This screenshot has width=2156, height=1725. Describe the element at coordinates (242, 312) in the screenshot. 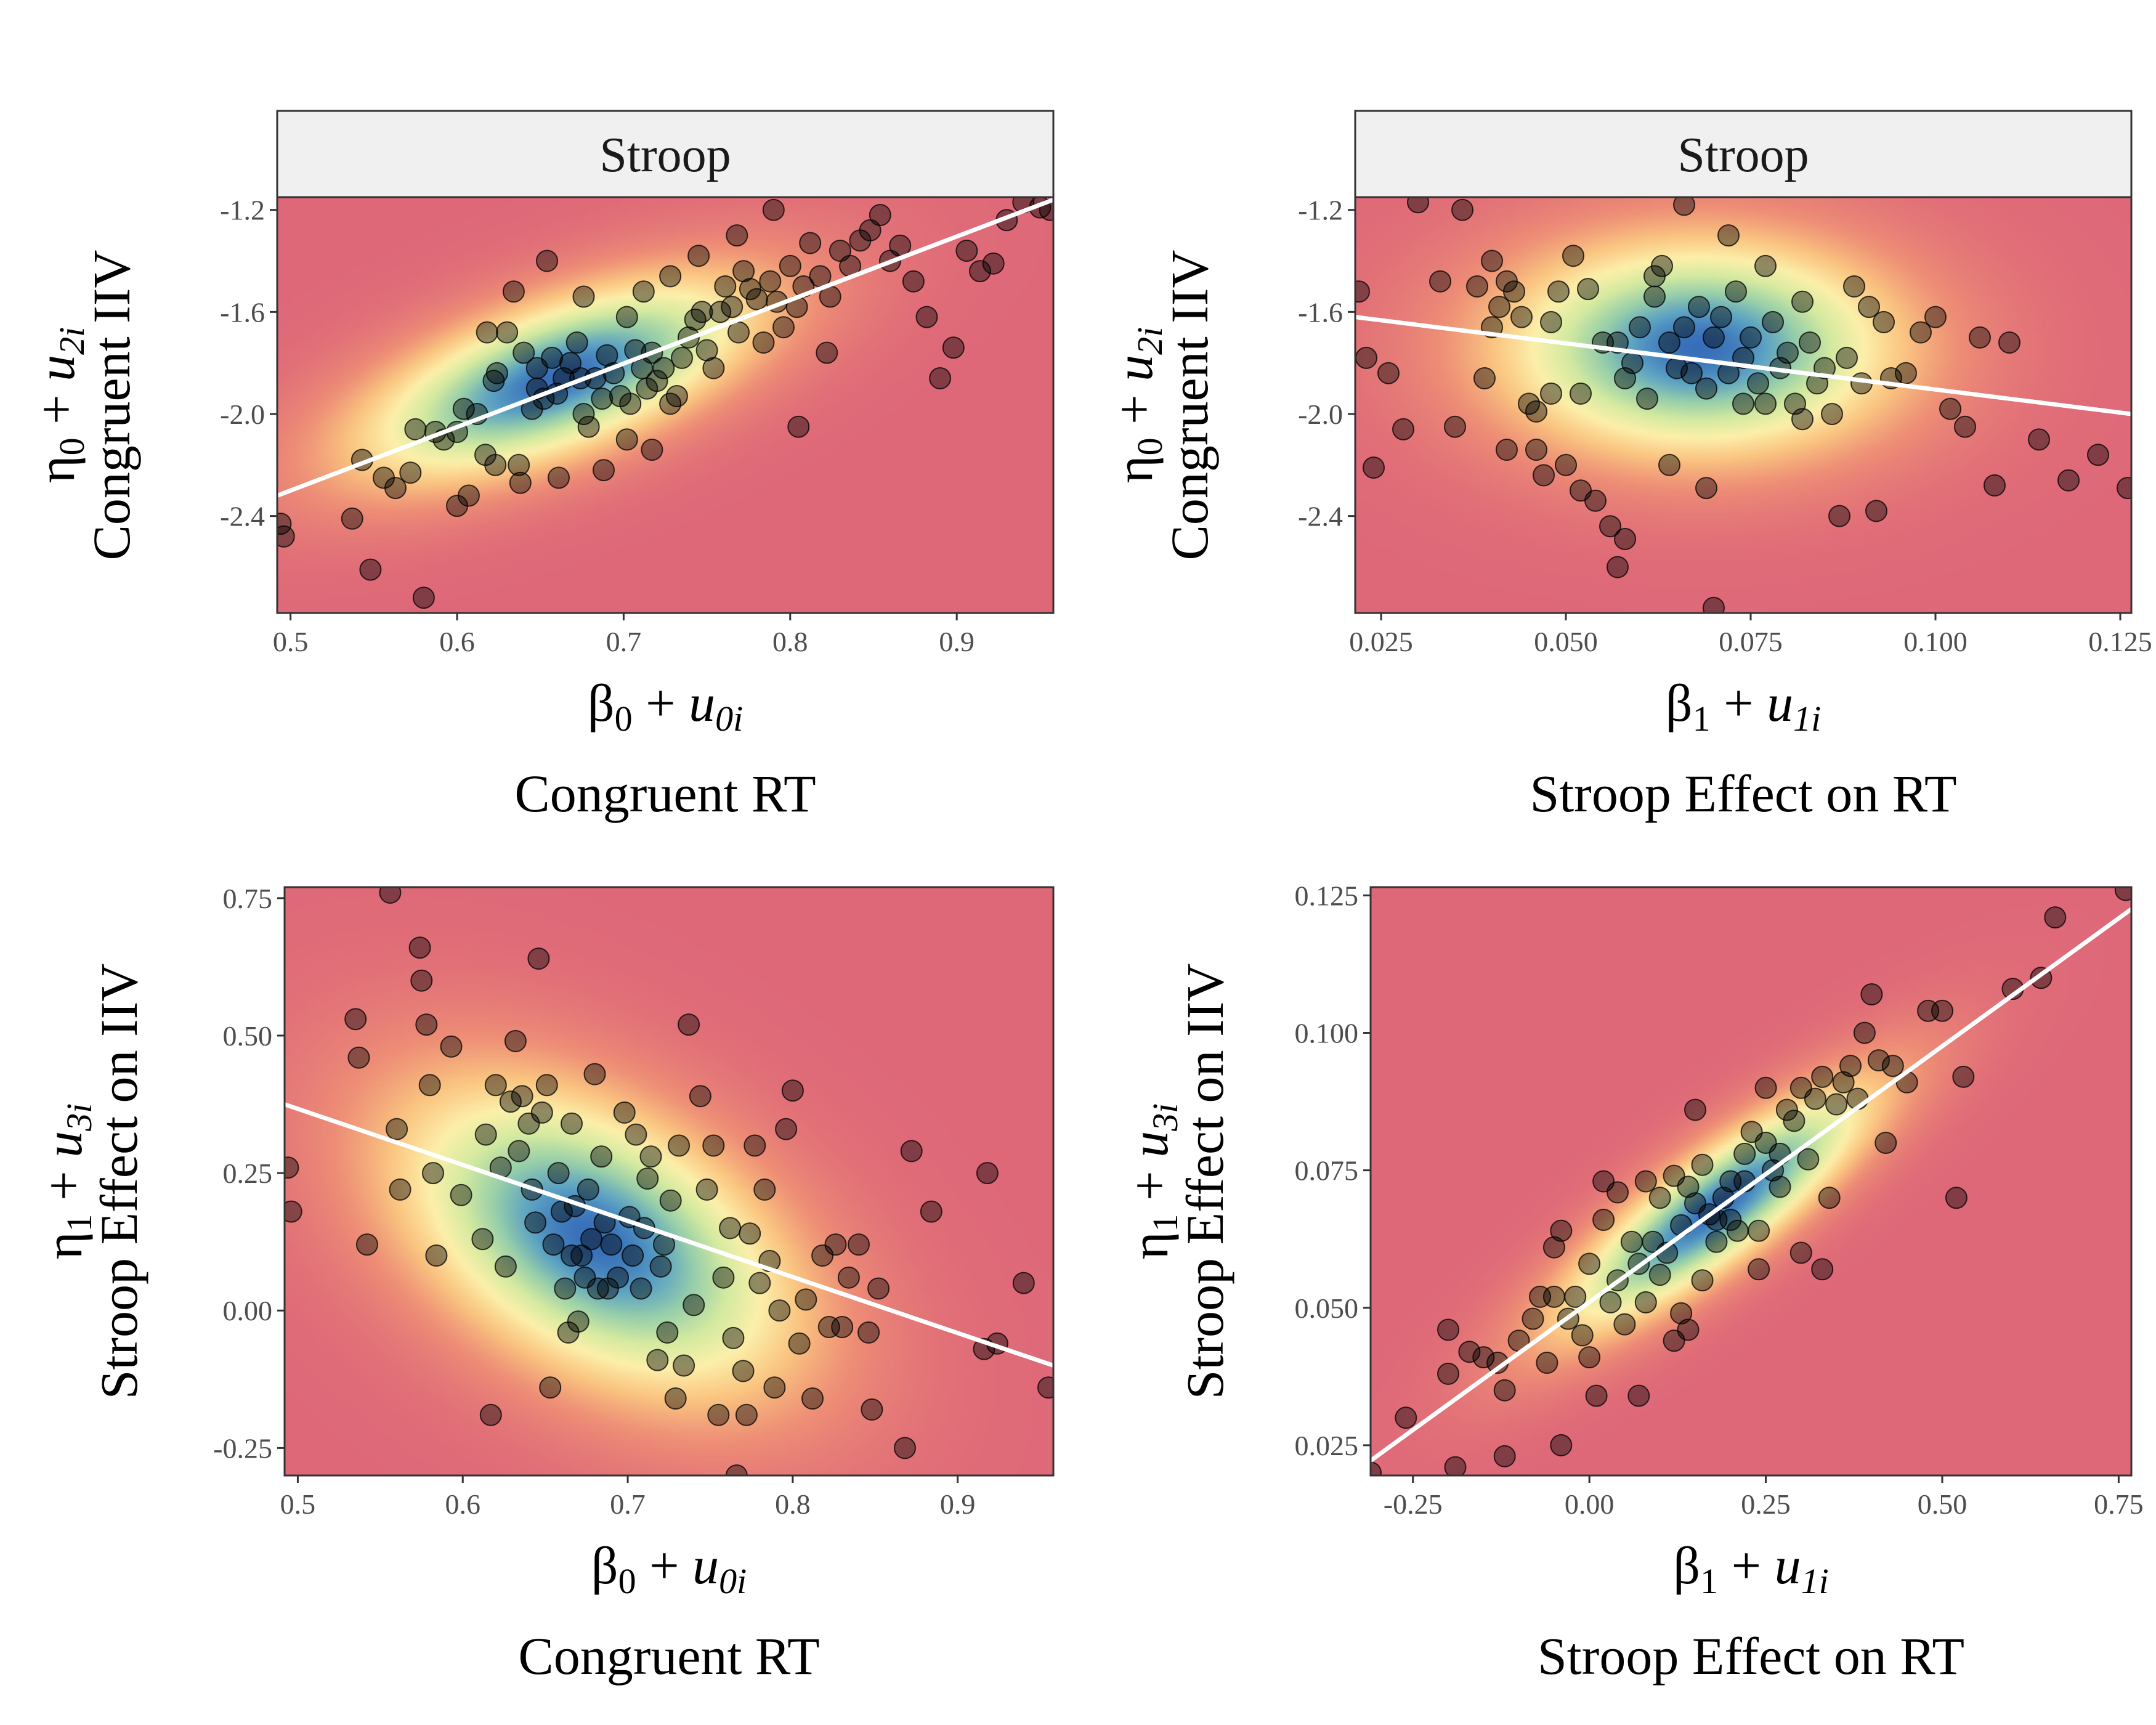

I see `y-tick-label: -1.6` at that location.